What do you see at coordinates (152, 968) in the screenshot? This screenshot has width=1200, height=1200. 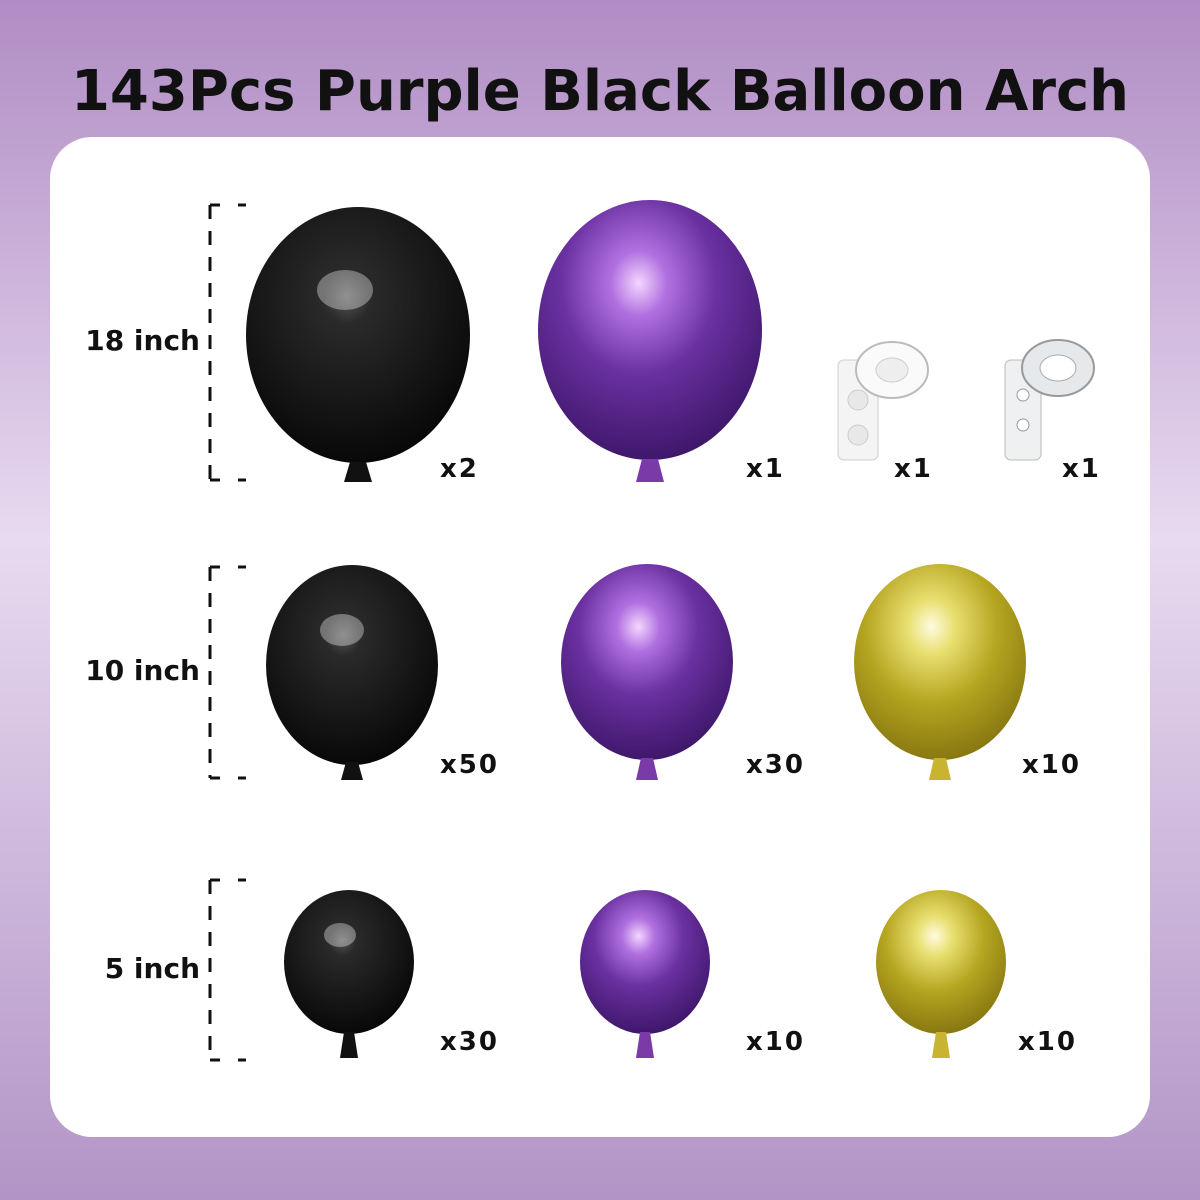 I see `size-label-5: 5 inch` at bounding box center [152, 968].